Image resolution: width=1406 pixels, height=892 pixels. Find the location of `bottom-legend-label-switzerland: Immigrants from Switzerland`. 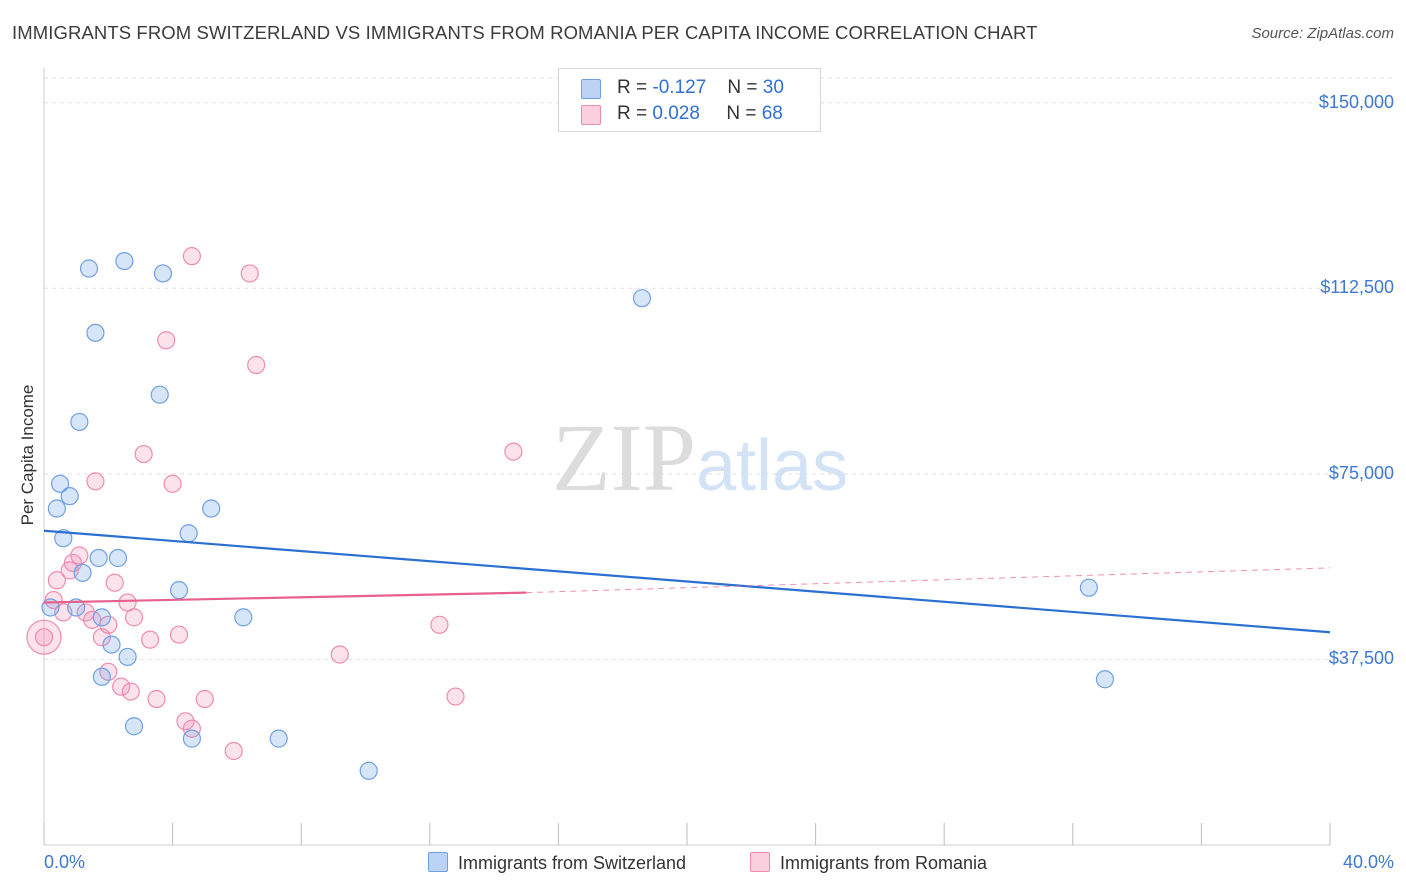

bottom-legend-label-switzerland: Immigrants from Switzerland is located at coordinates (572, 863).